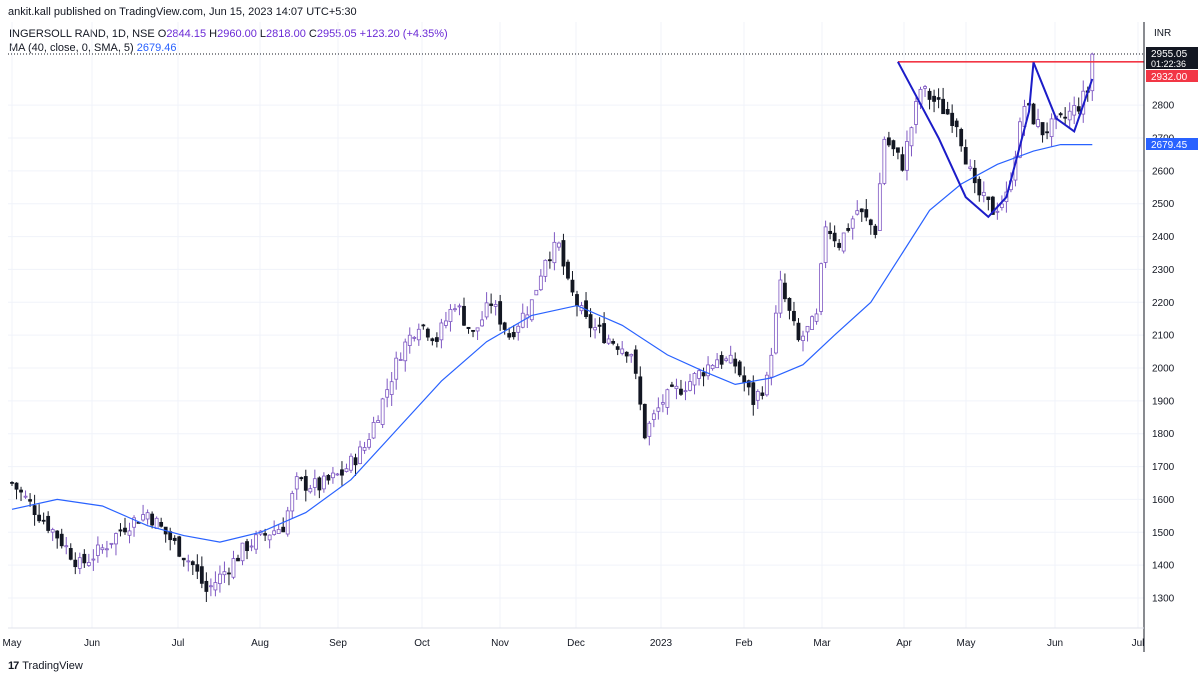 The height and width of the screenshot is (681, 1200). I want to click on price-tick-label: 1400, so click(1163, 566).